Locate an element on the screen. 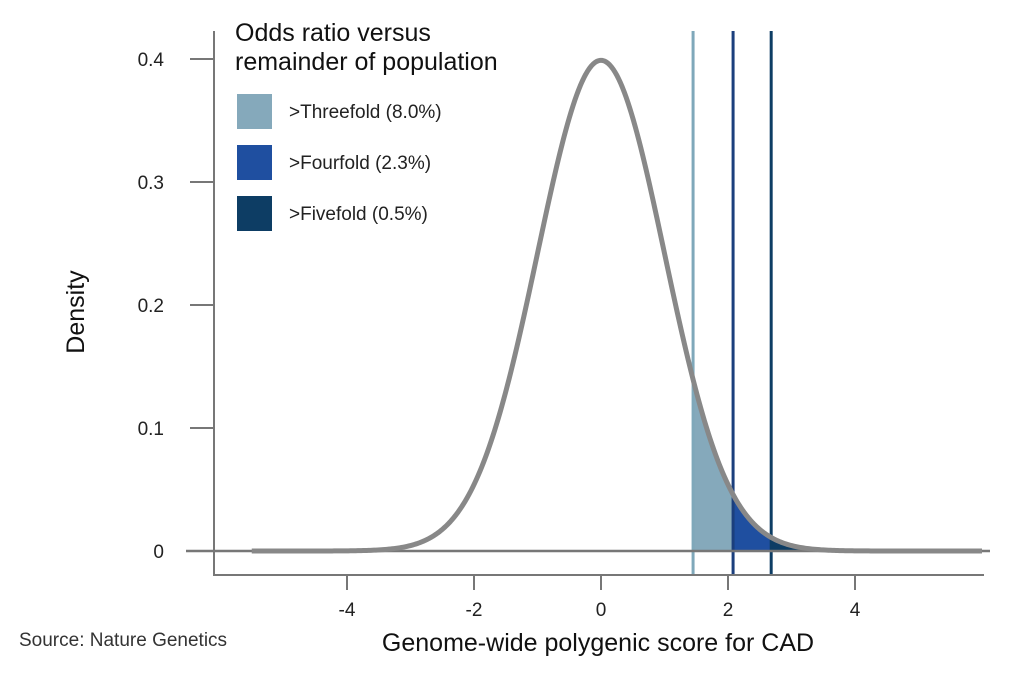 The image size is (1011, 693). y-axis-ticks: 0 0.1 0.2 0.3 0.4 is located at coordinates (176, 306).